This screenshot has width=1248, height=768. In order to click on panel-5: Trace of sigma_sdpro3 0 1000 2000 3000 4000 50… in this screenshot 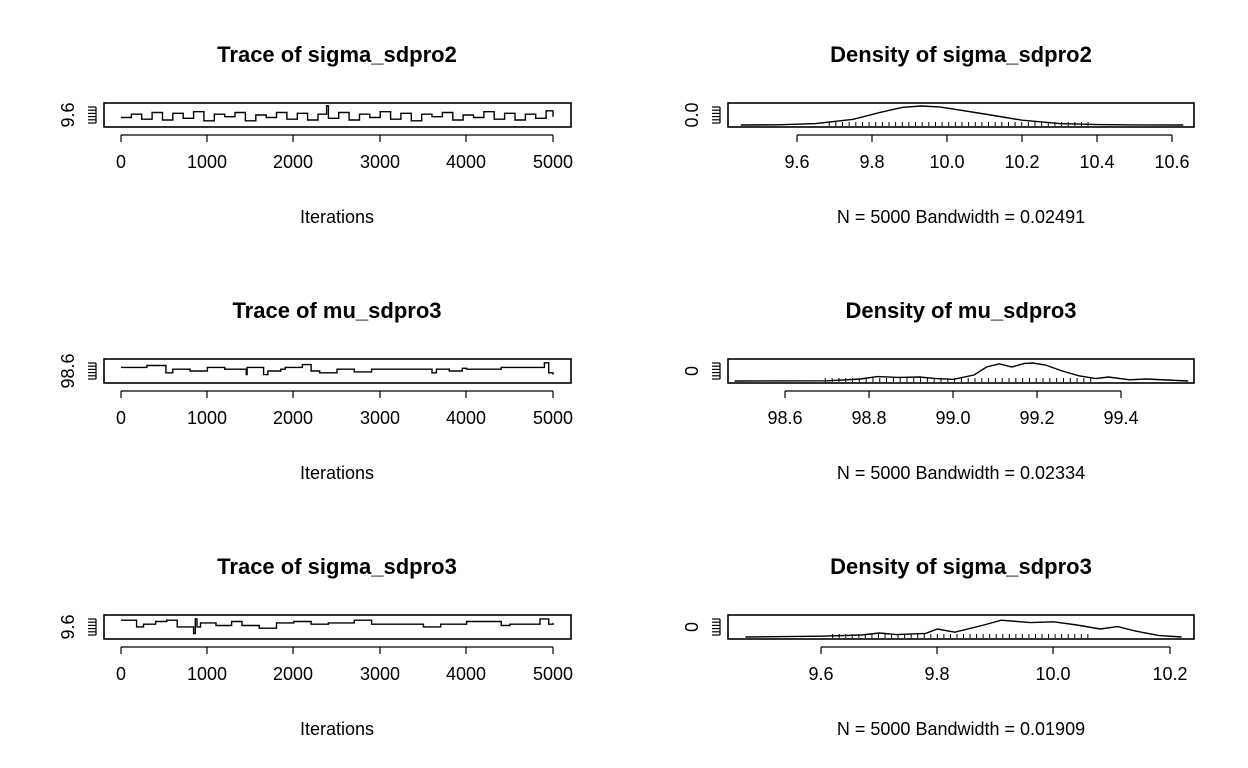, I will do `click(315, 646)`.